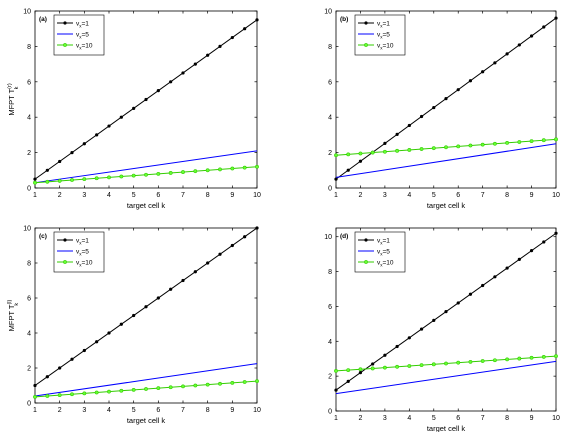  What do you see at coordinates (29, 299) in the screenshot?
I see `y-tick-label: 6` at bounding box center [29, 299].